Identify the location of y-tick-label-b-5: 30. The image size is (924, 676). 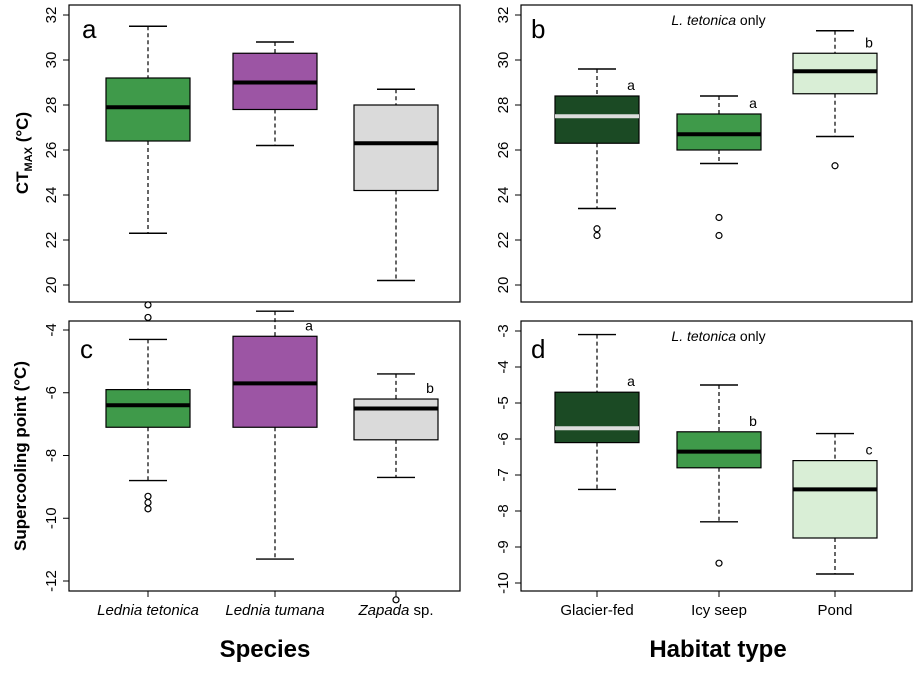
(503, 60).